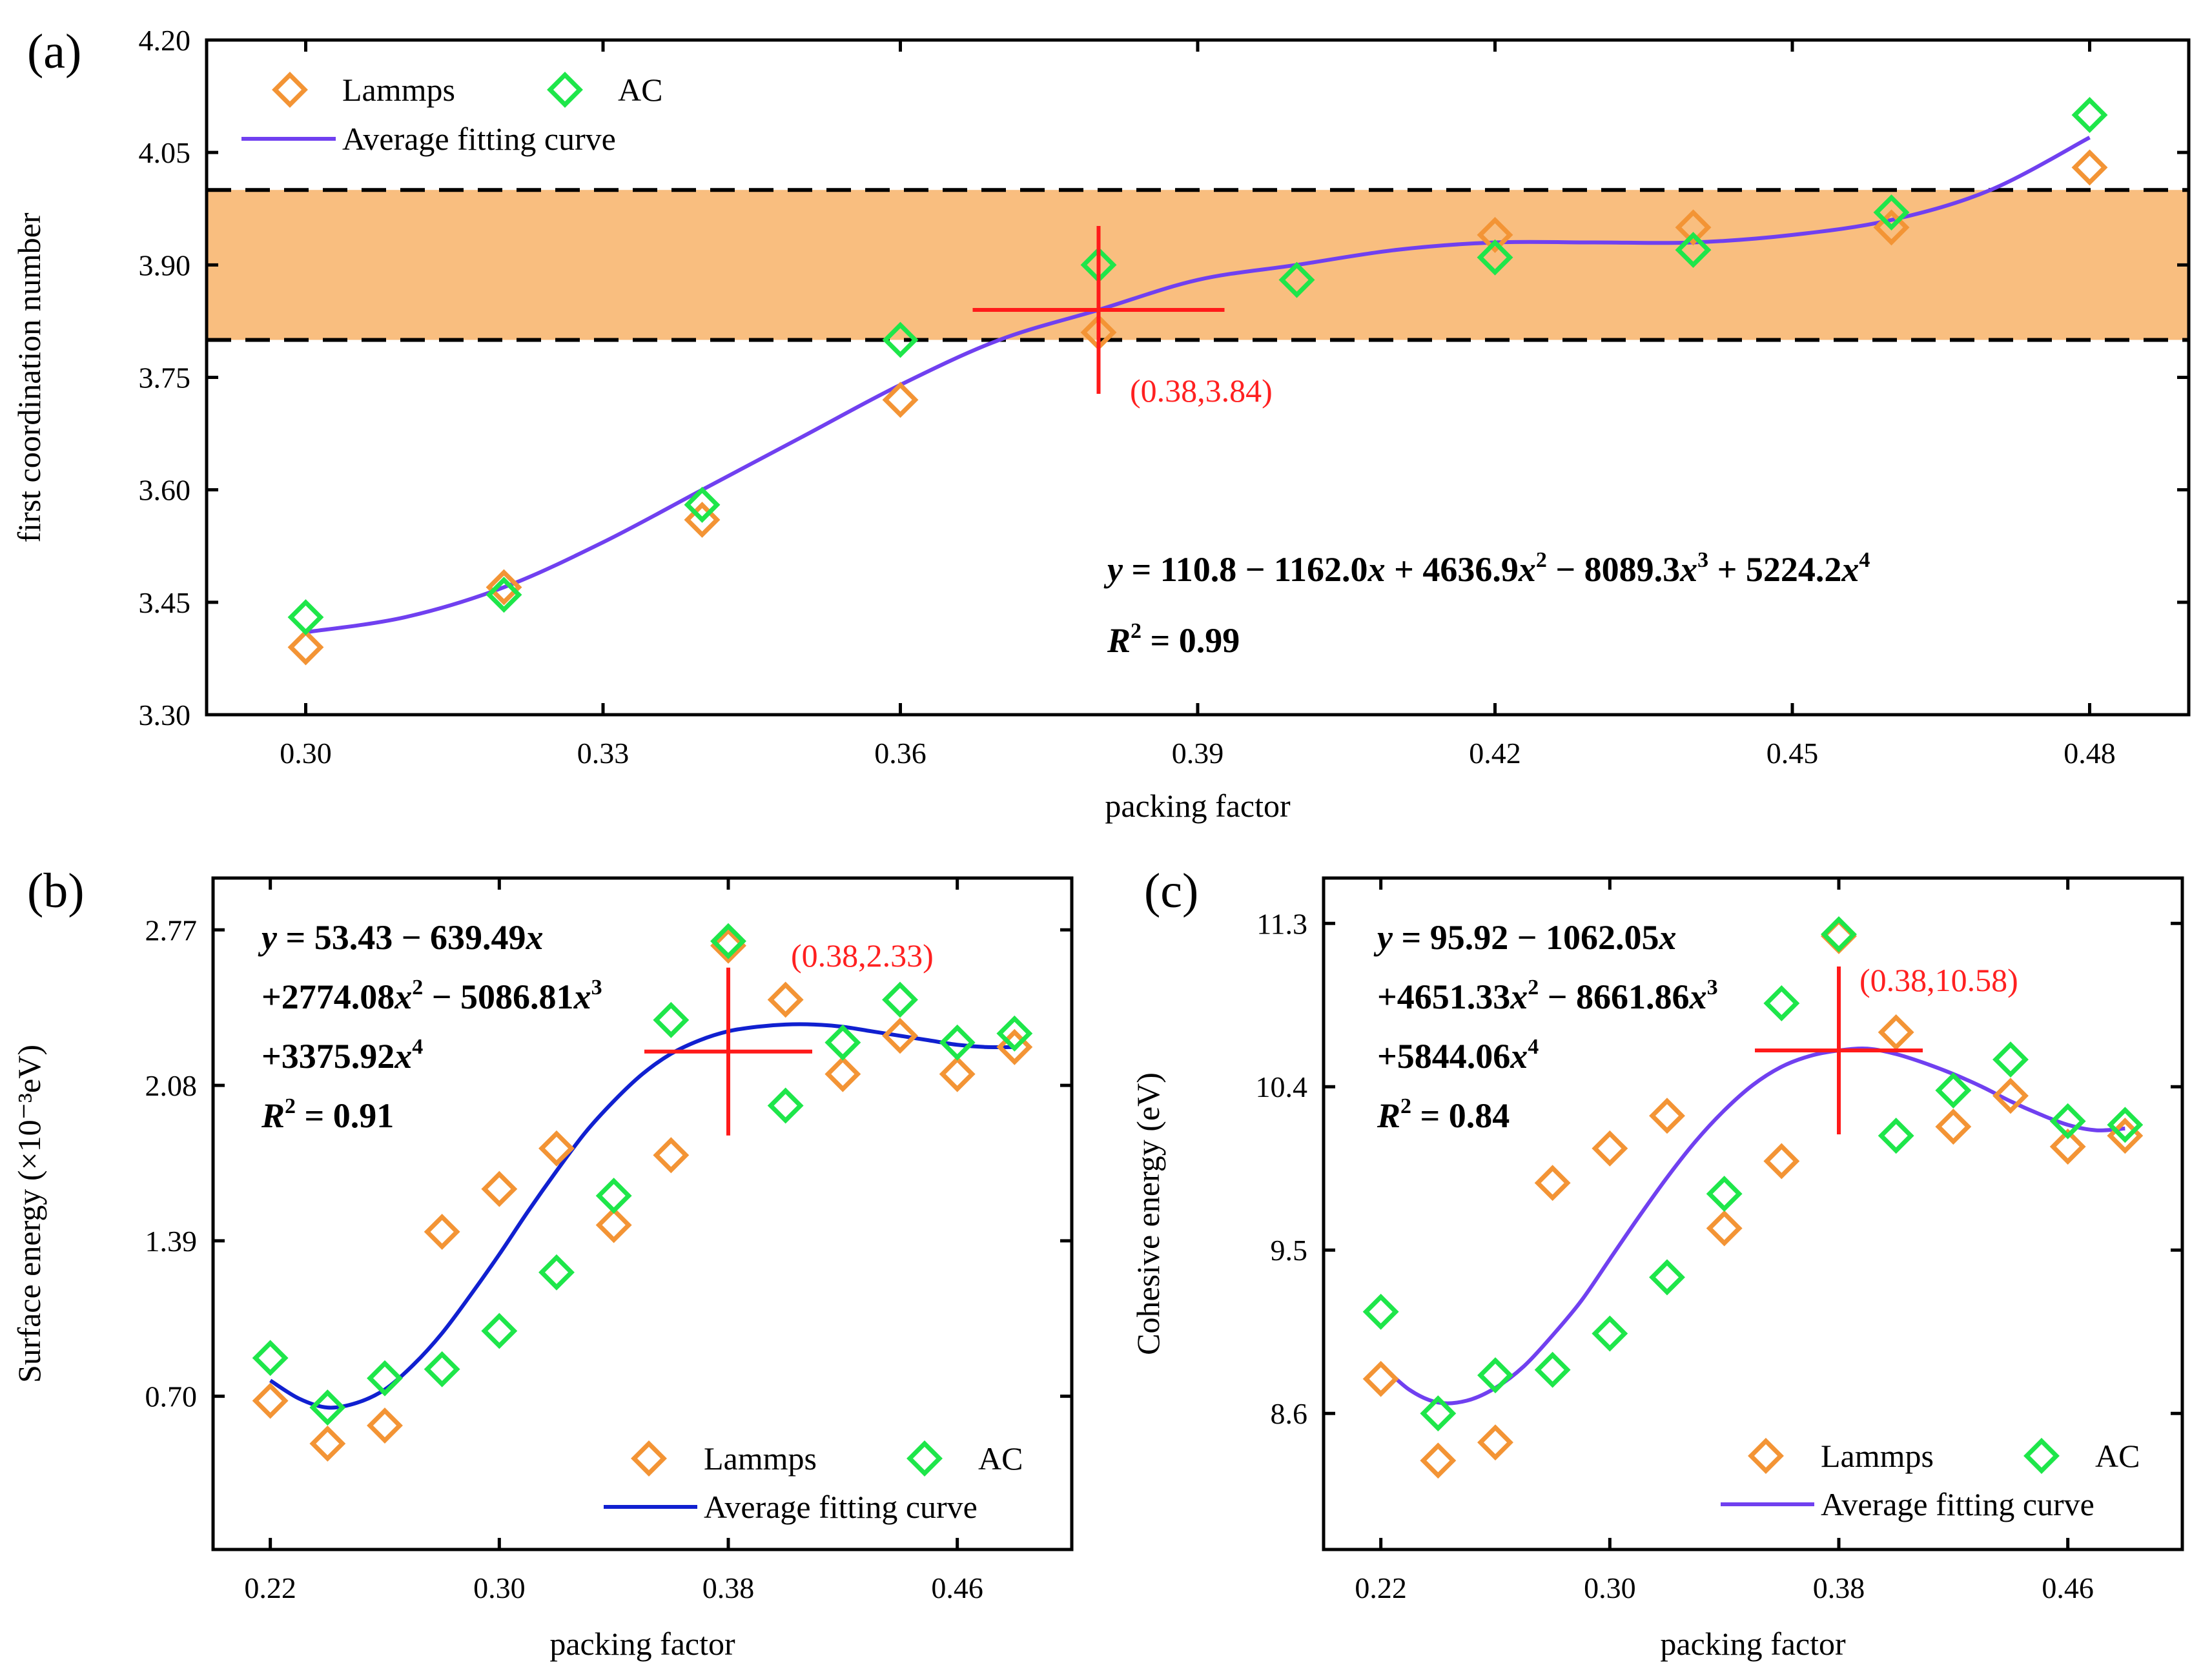 The height and width of the screenshot is (1667, 2212). I want to click on panel-b-ylabel: Surface energy (×10⁻³eV), so click(29, 1214).